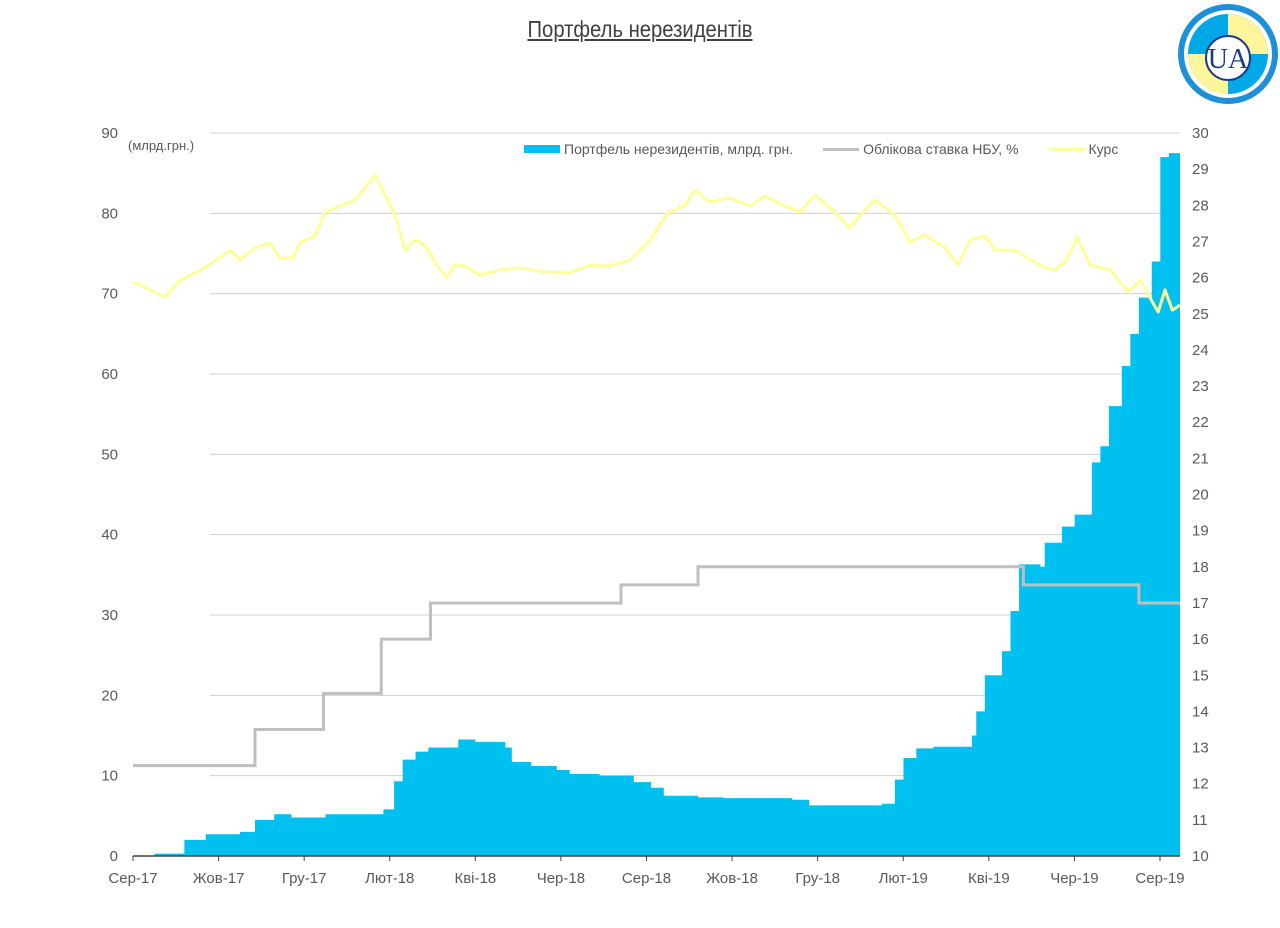 Image resolution: width=1280 pixels, height=928 pixels. What do you see at coordinates (304, 878) in the screenshot?
I see `x-tick-label: Гру-17` at bounding box center [304, 878].